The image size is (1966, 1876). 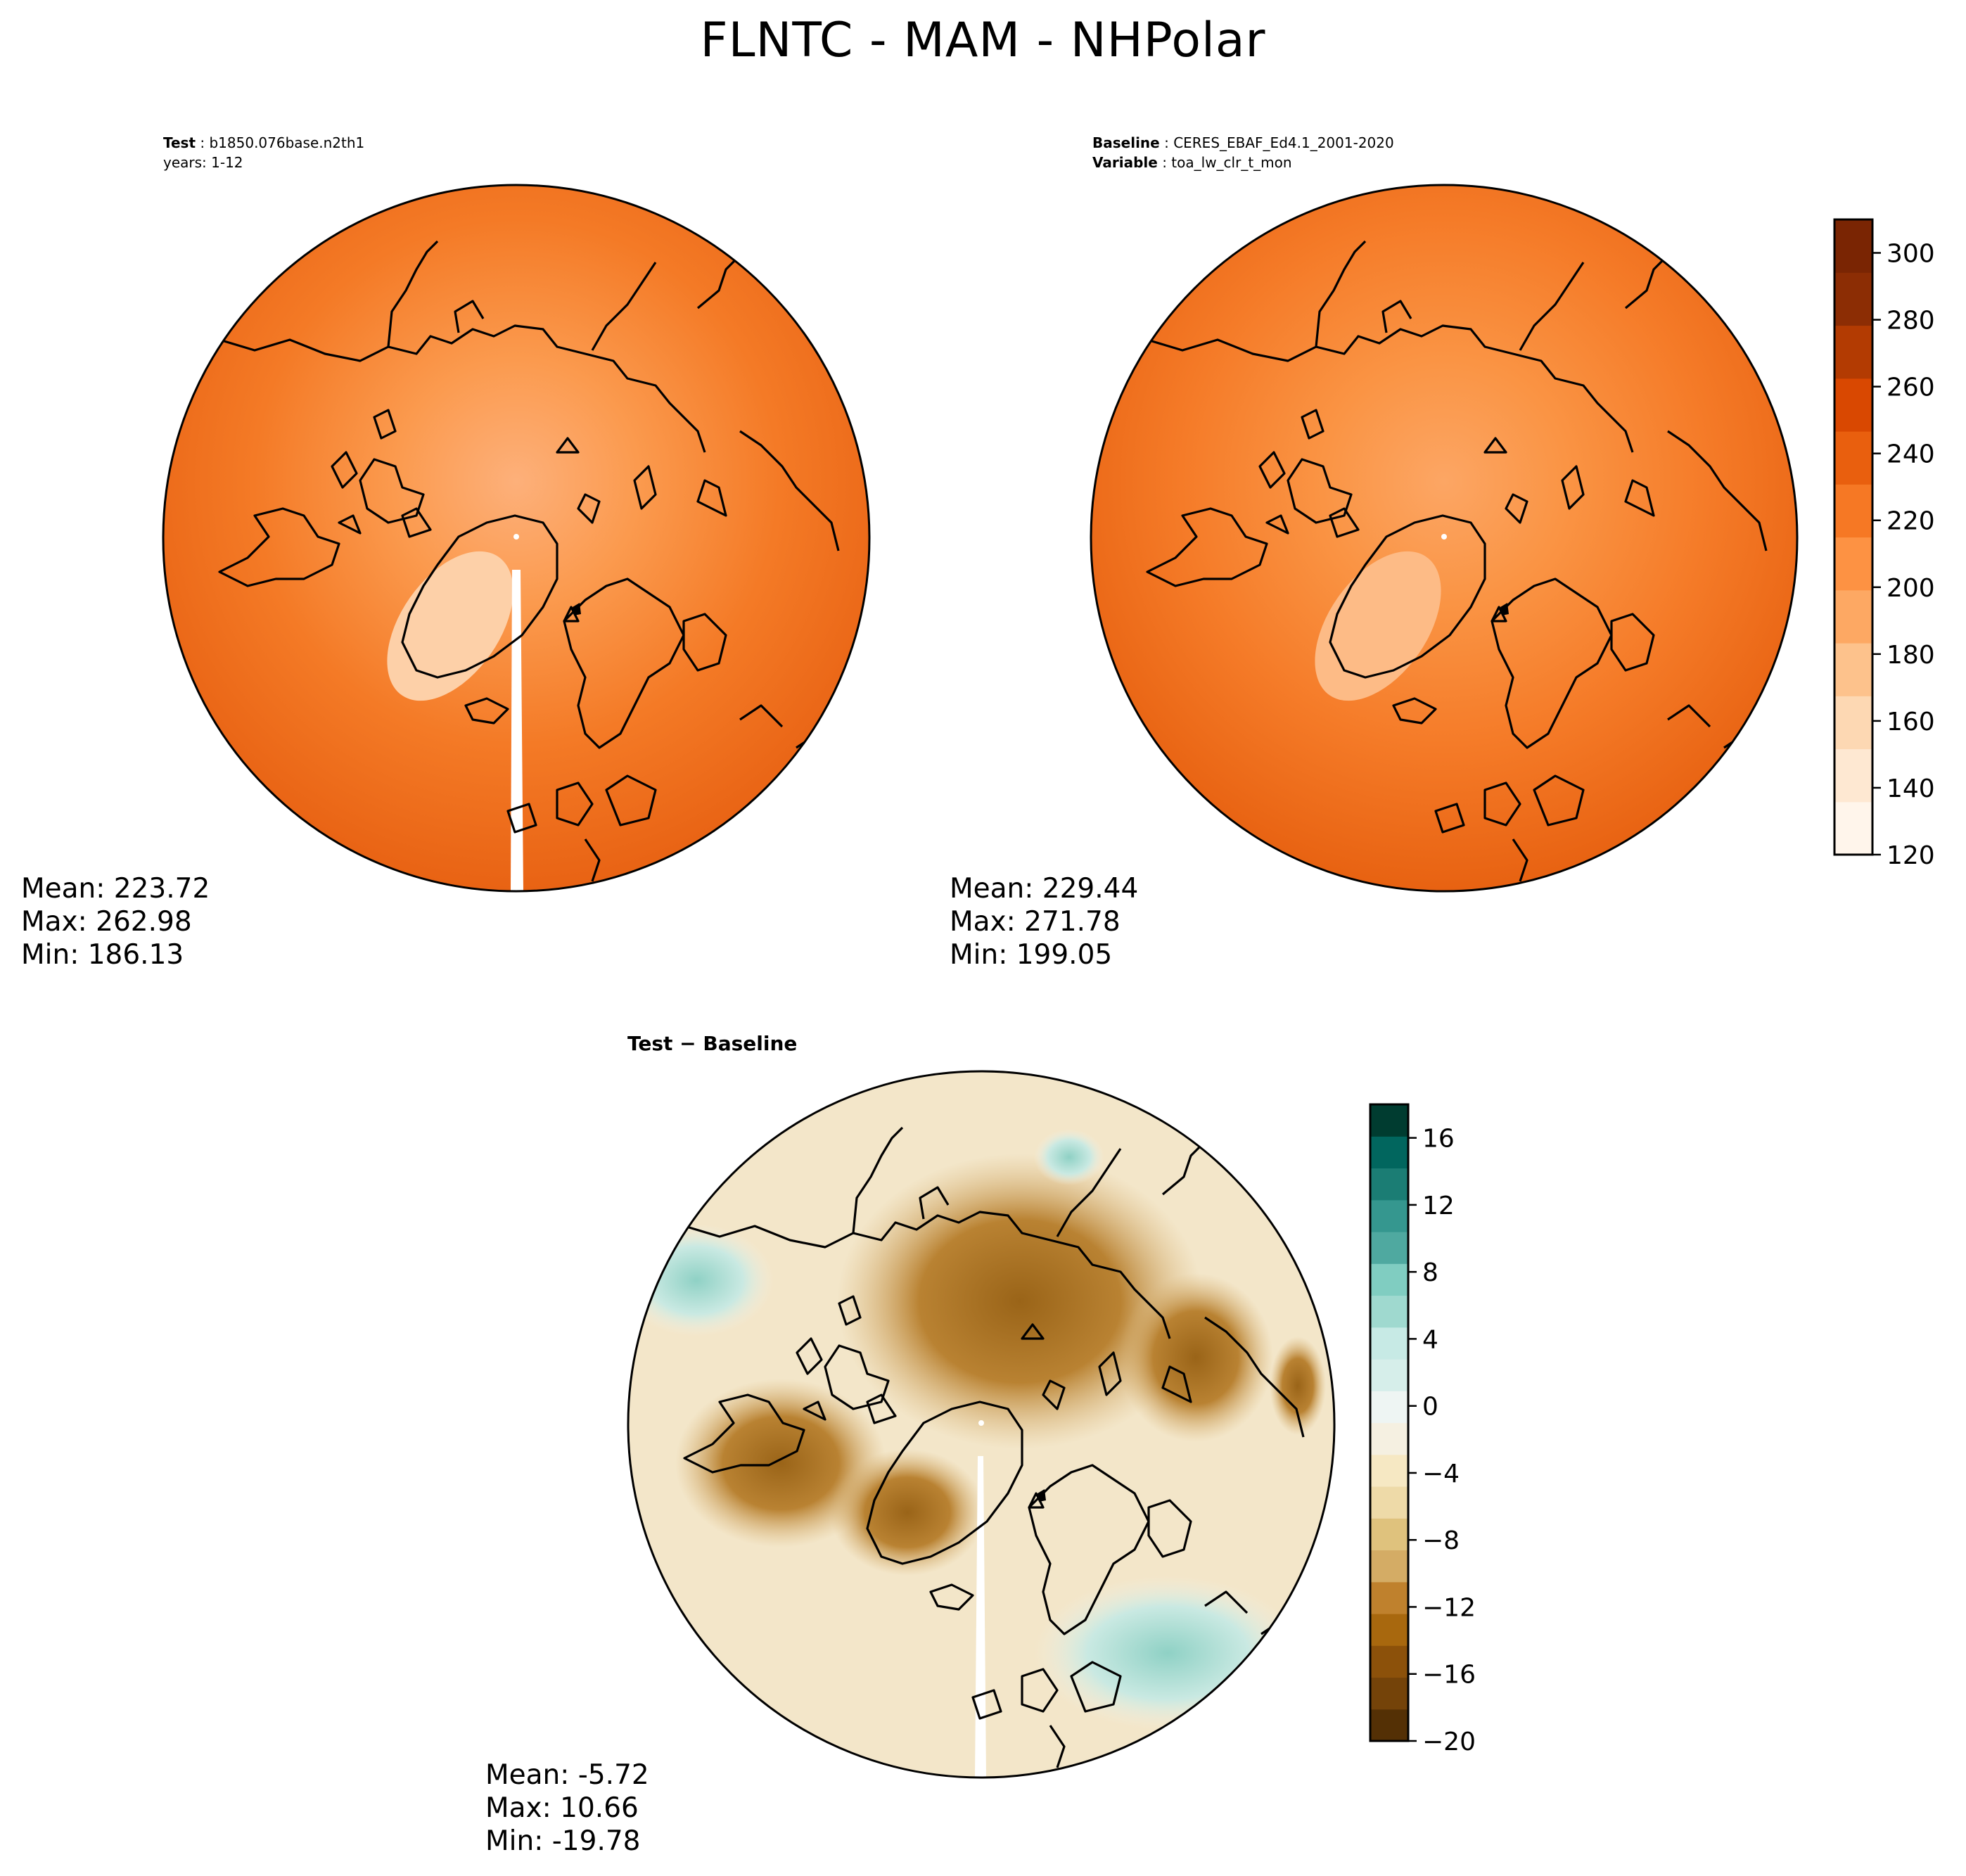 I want to click on main-colorbar-tick-label: 120, so click(x=1911, y=855).